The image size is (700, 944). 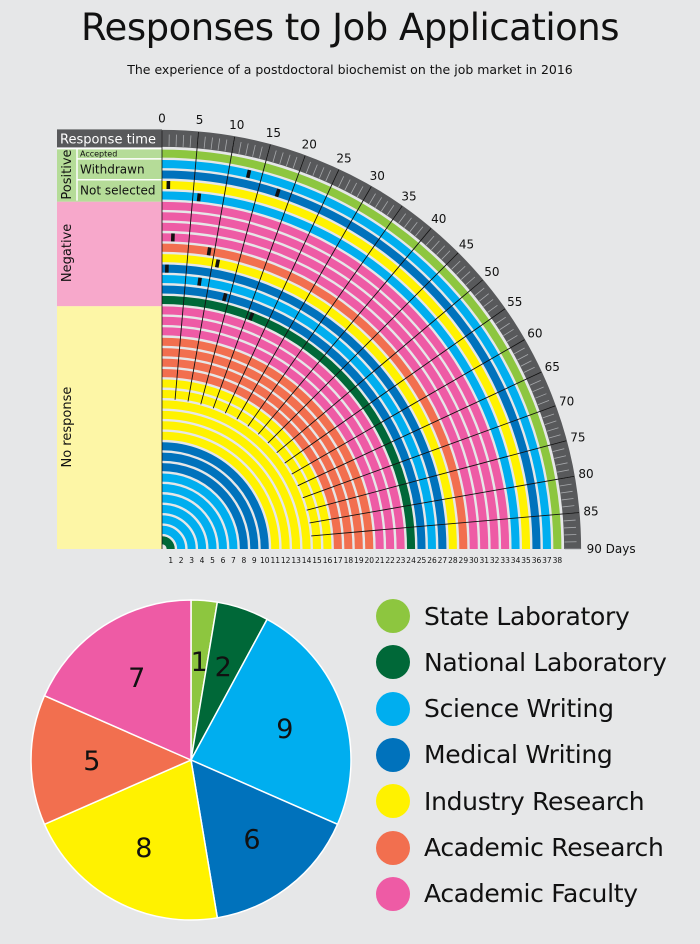 What do you see at coordinates (519, 709) in the screenshot?
I see `legend-label: Science Writing` at bounding box center [519, 709].